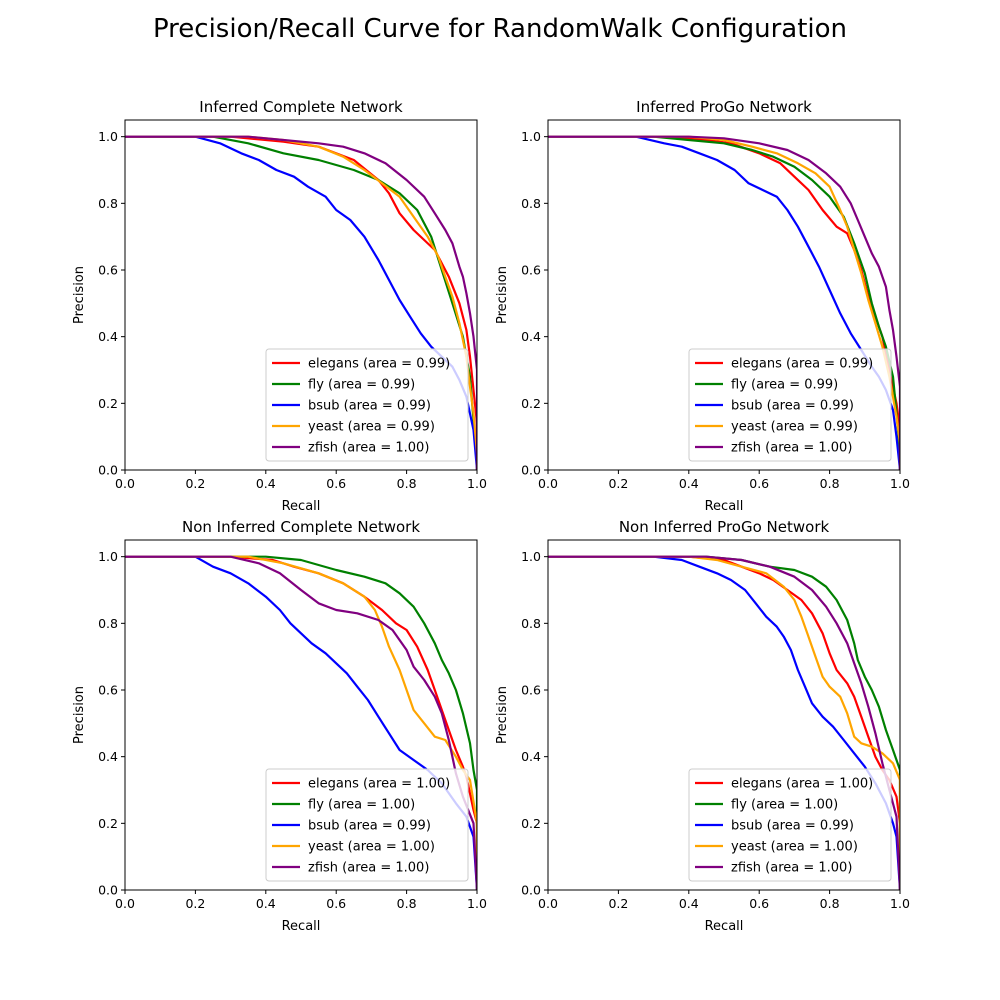  Describe the element at coordinates (301, 107) in the screenshot. I see `subplot-title: Inferred Complete Network` at that location.